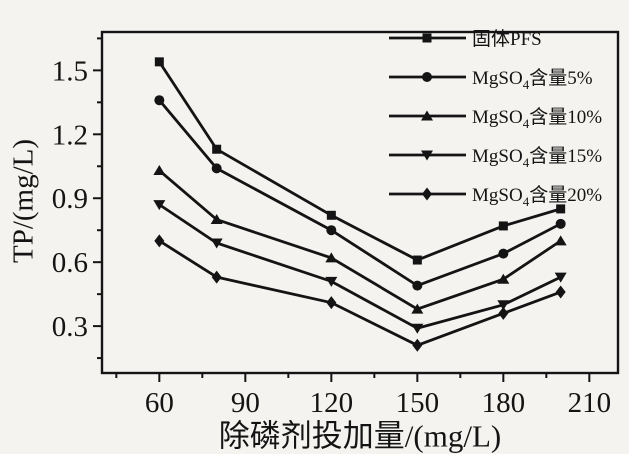 This screenshot has width=629, height=454. Describe the element at coordinates (537, 119) in the screenshot. I see `legend-entry-label: MgSO4含量10%` at that location.